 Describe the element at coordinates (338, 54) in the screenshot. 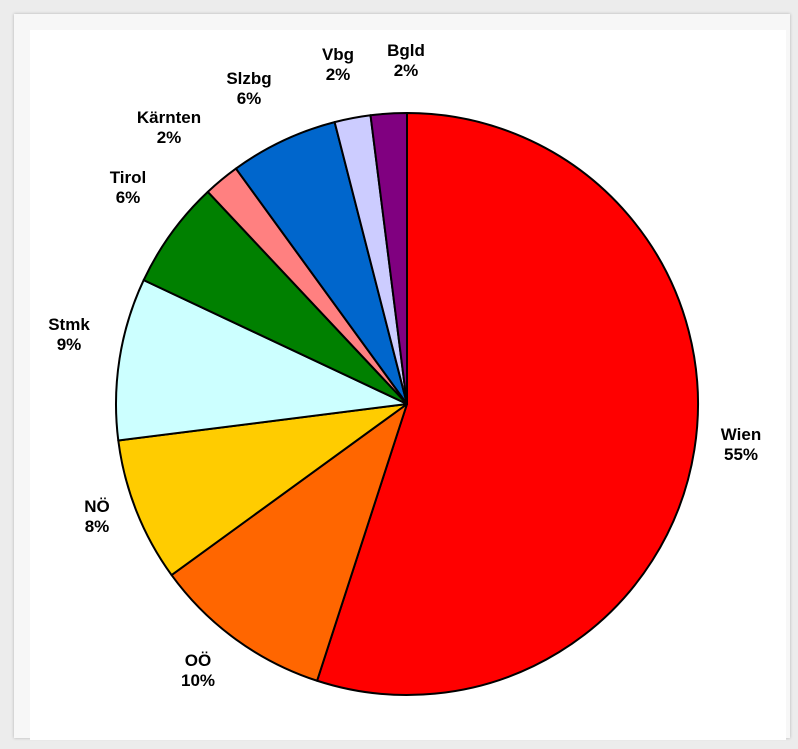

I see `slice-name: Vbg` at that location.